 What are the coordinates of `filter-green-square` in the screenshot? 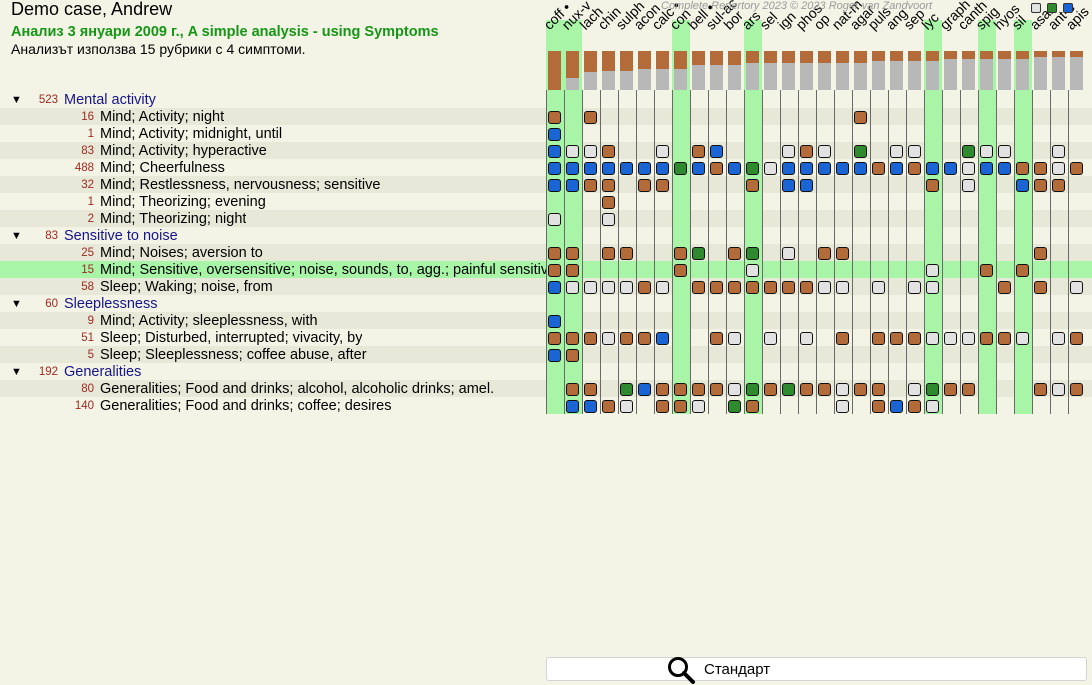 It's located at (1052, 8).